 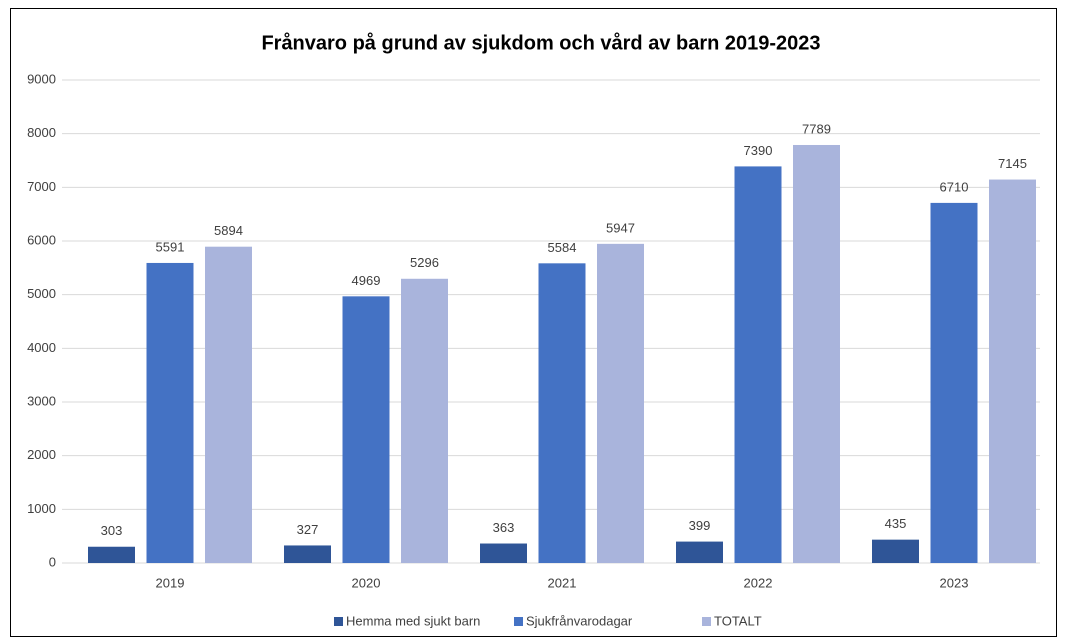 I want to click on y-tick-label: 8000, so click(x=41, y=132).